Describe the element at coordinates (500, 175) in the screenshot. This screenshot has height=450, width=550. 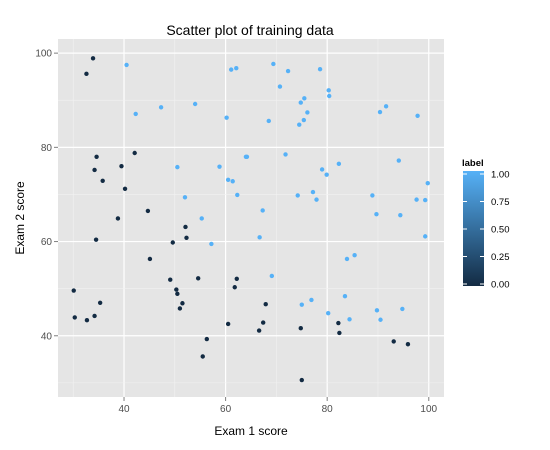
I see `legend-tick-label: 1.00` at that location.